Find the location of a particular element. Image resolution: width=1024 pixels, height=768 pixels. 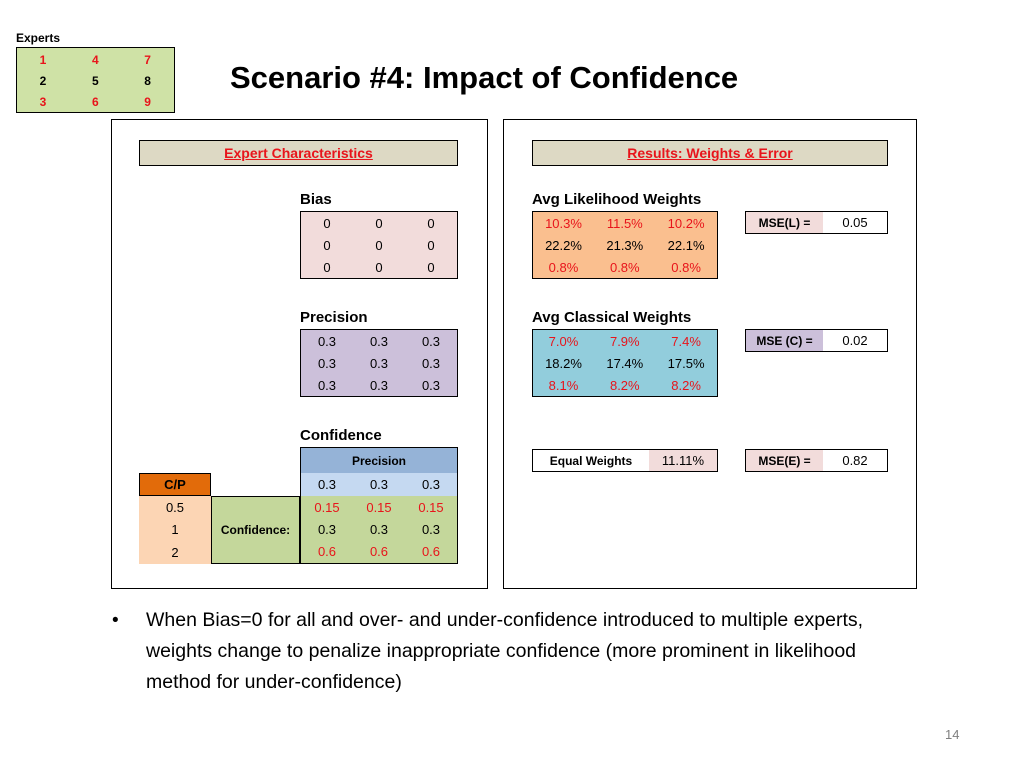

likelihood-weight-cell: 22.1% is located at coordinates (686, 245).